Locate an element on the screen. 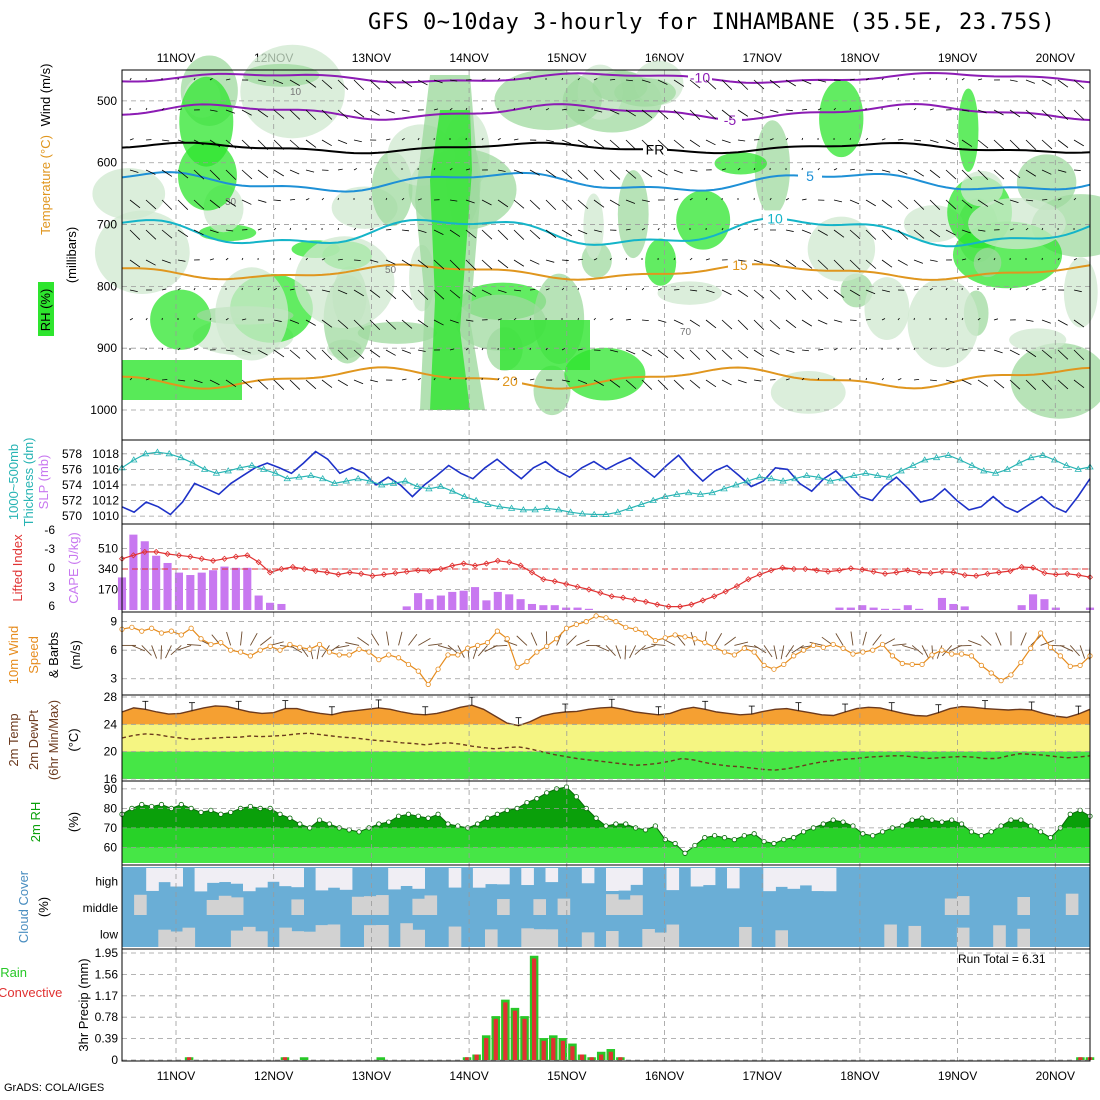  date-label-top: 11NOV is located at coordinates (176, 58).